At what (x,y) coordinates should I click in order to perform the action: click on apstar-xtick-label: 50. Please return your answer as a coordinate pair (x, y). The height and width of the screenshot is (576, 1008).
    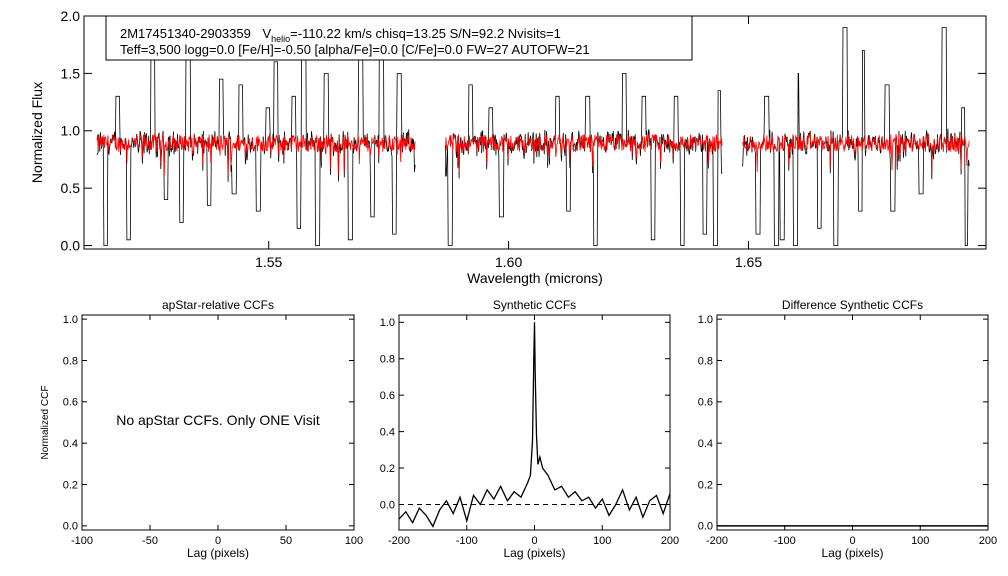
    Looking at the image, I should click on (286, 541).